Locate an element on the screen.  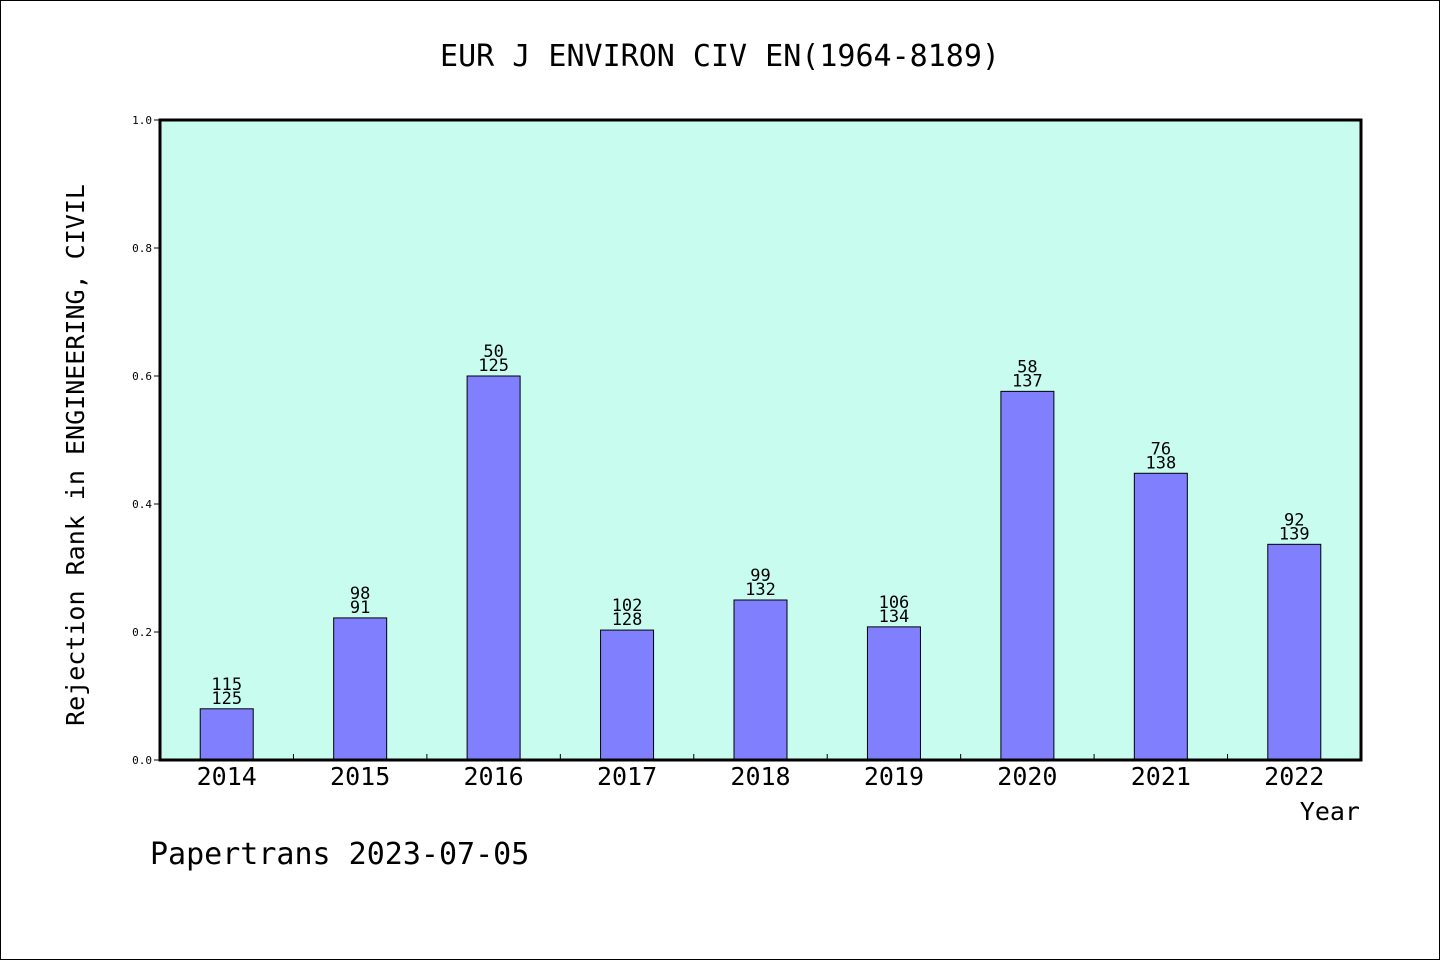
y-tick-label: 0.2 is located at coordinates (142, 632).